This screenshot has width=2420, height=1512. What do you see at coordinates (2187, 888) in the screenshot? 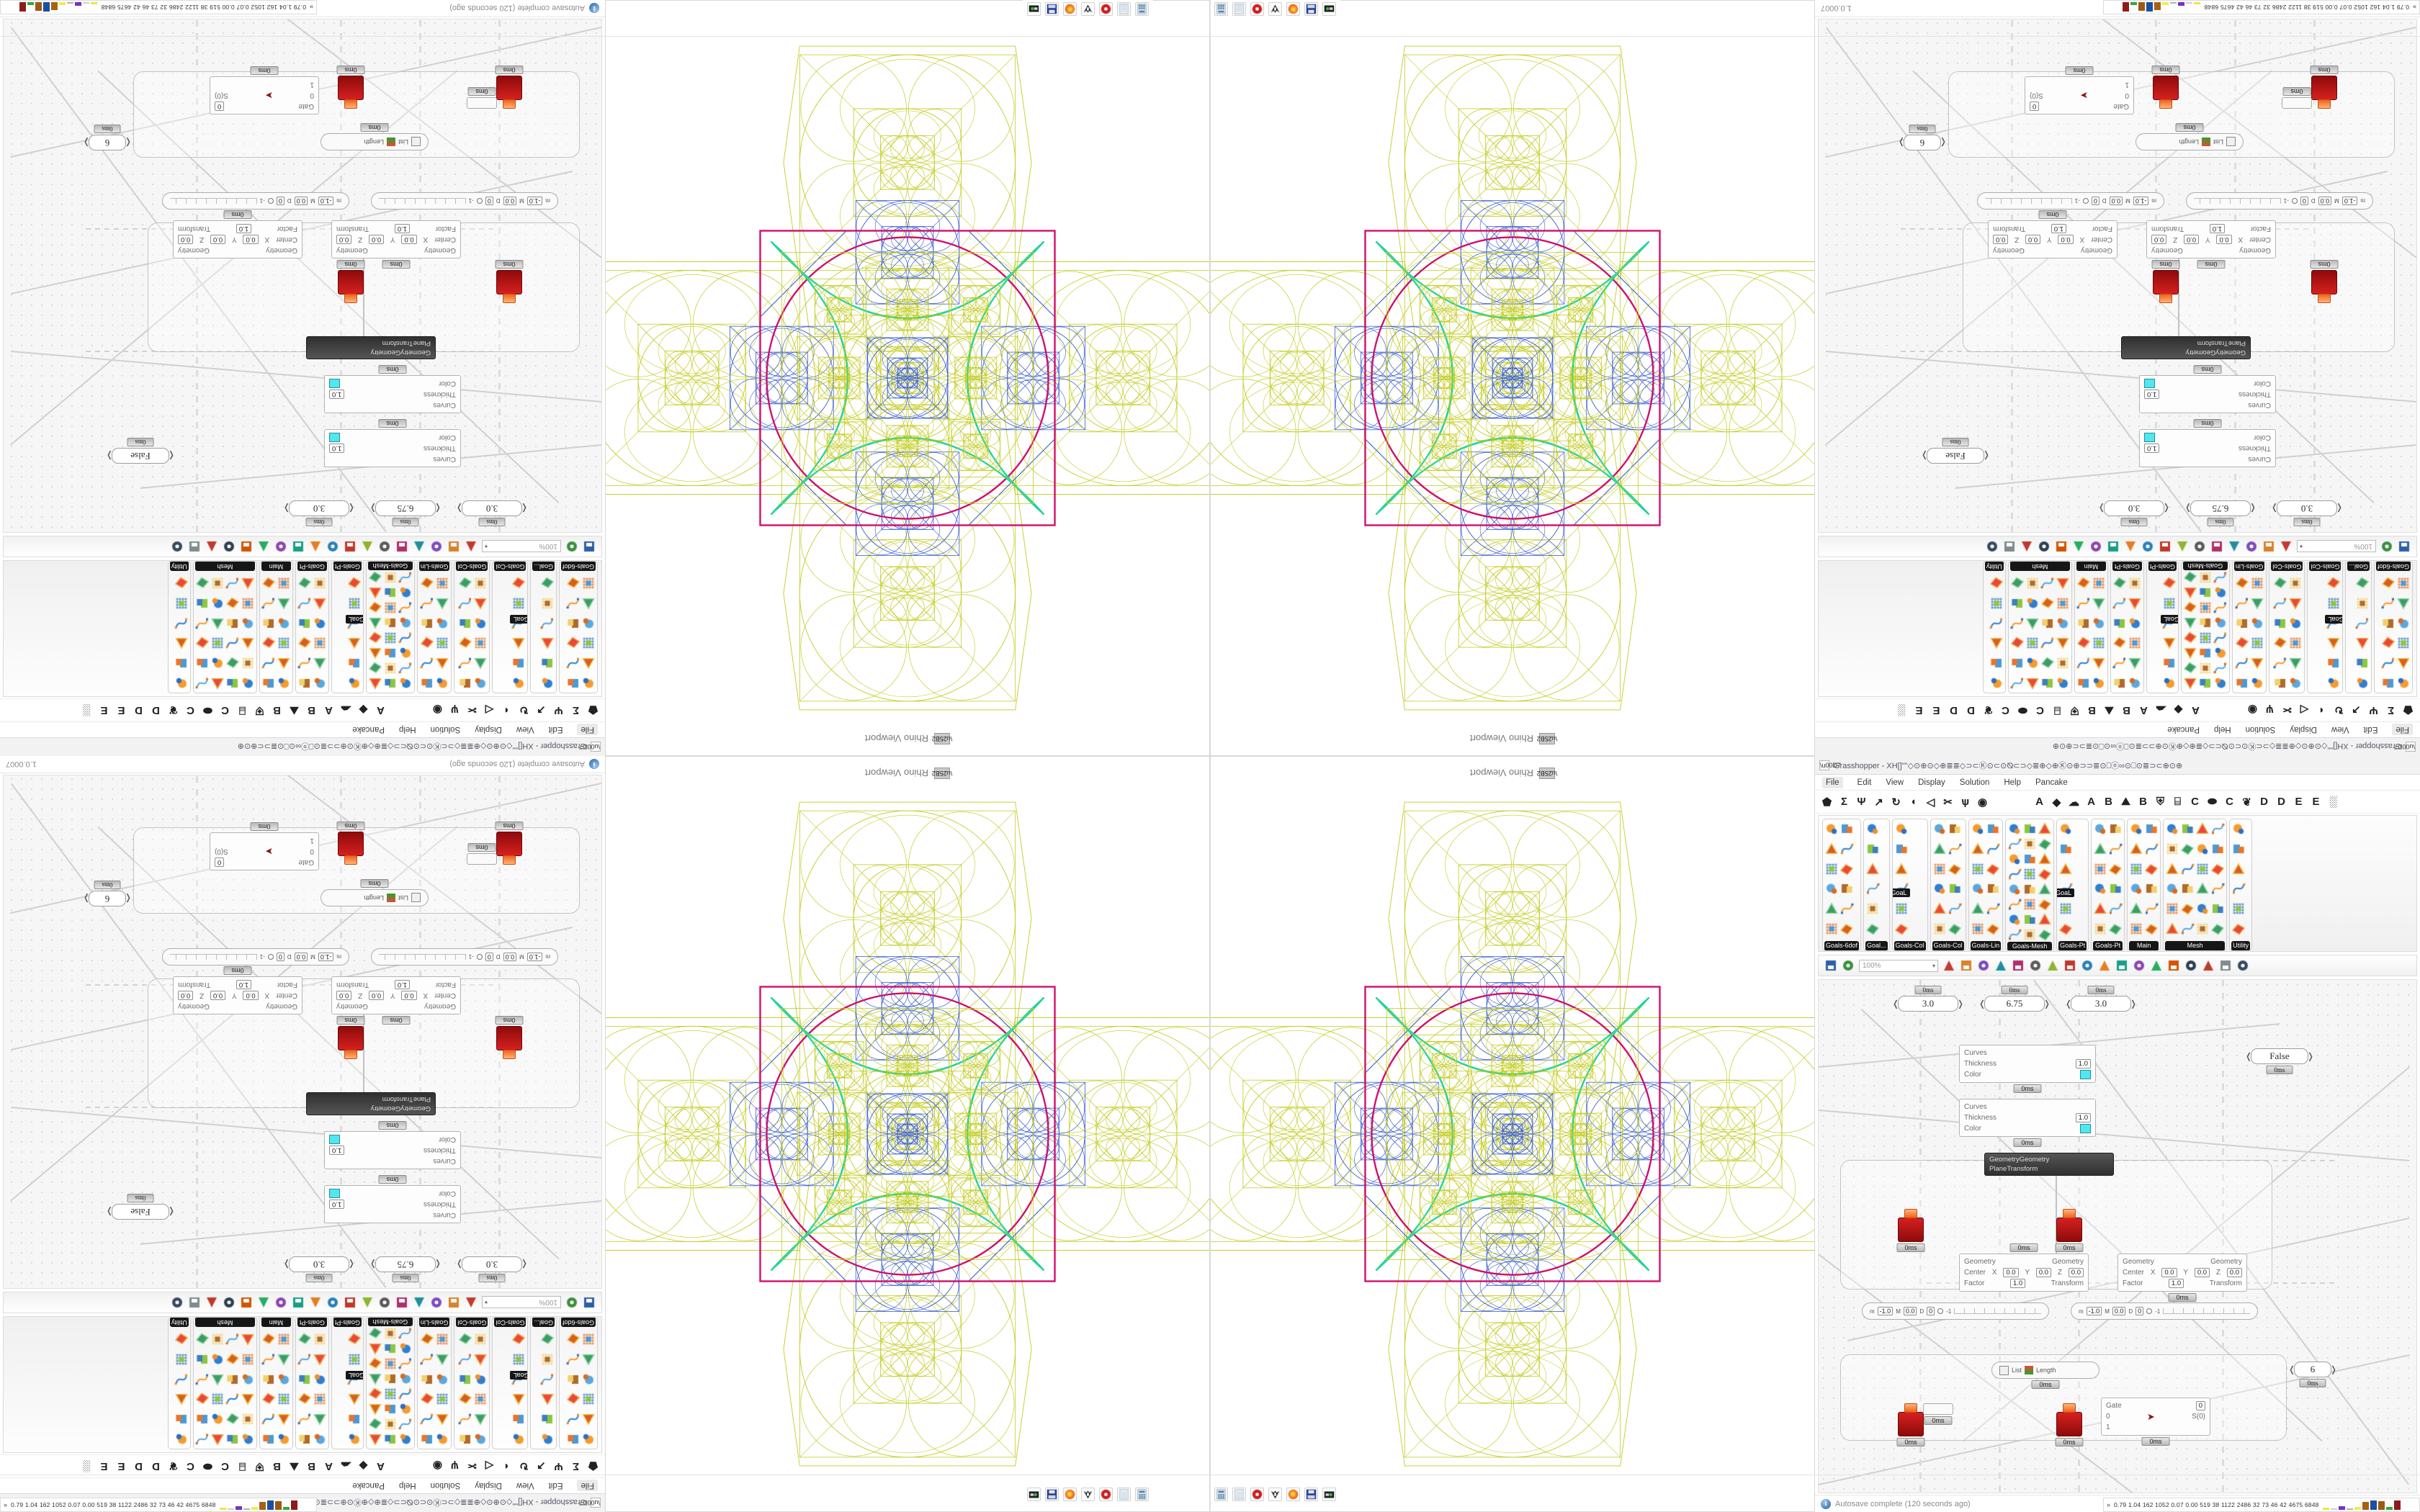
I see `mesh-arrows-icon` at bounding box center [2187, 888].